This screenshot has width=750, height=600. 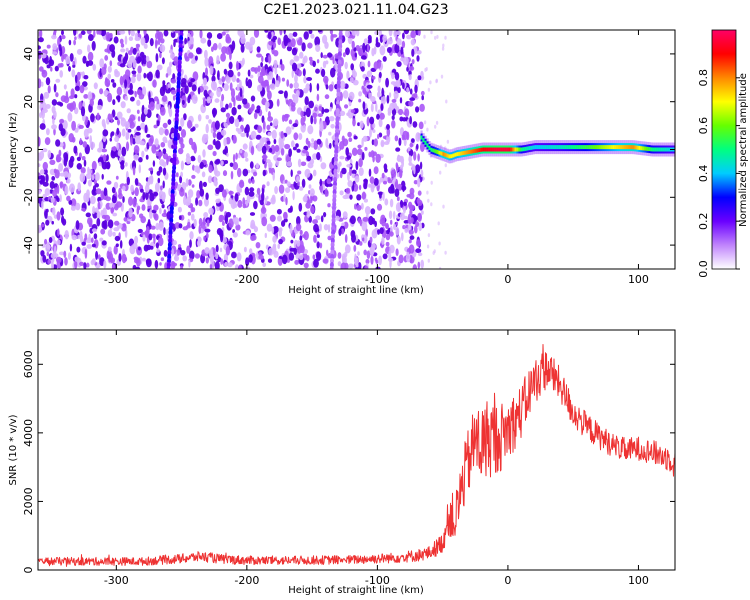 What do you see at coordinates (28, 570) in the screenshot?
I see `y-tick-label: 0` at bounding box center [28, 570].